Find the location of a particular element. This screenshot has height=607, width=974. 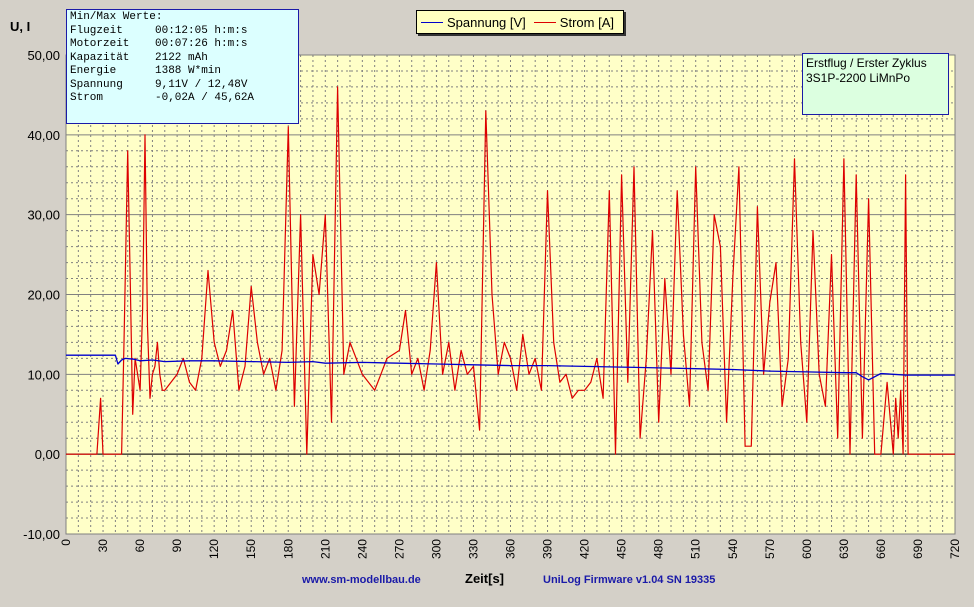

x-tick-label: 630 is located at coordinates (844, 549).